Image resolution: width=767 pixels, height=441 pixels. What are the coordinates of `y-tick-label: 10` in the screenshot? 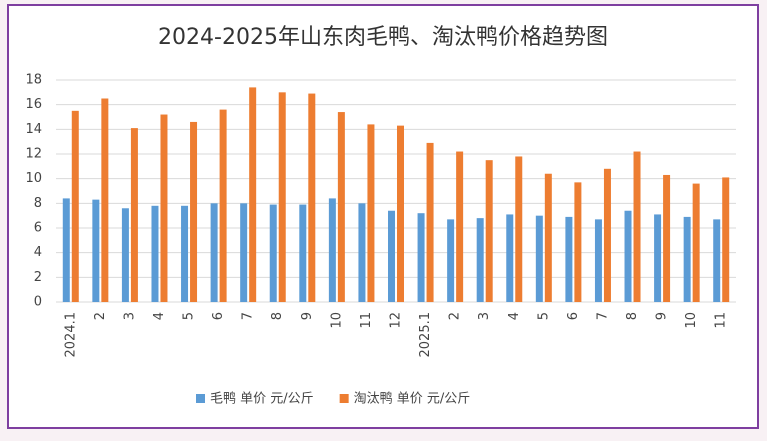 It's located at (33, 178).